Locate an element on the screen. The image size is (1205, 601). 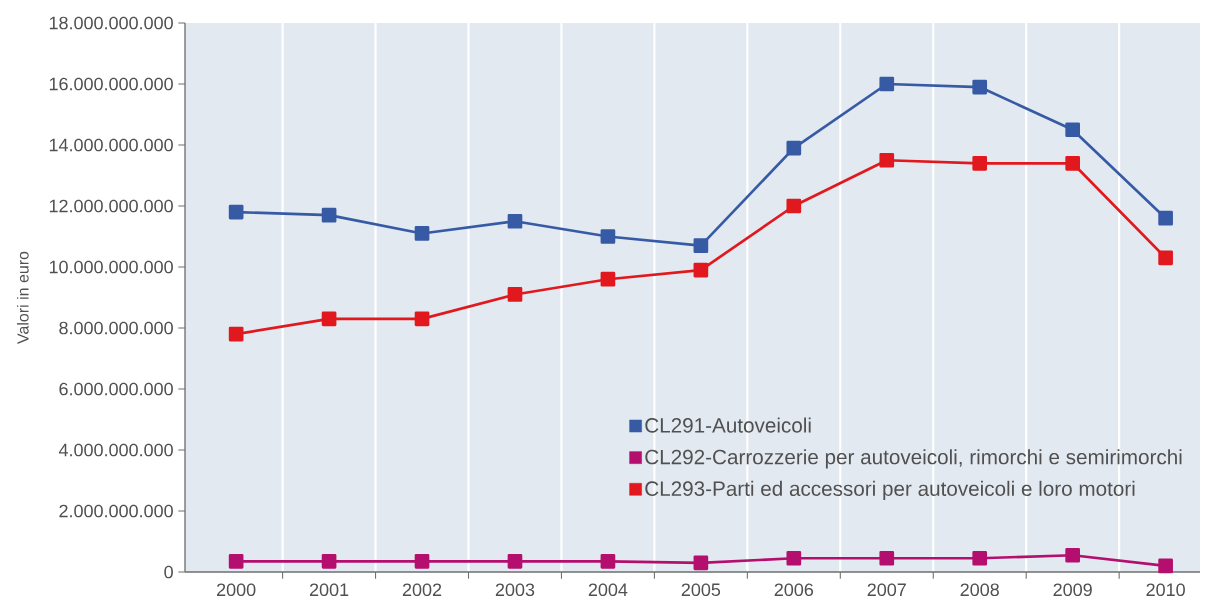
x-tick-label: 2004 is located at coordinates (608, 590).